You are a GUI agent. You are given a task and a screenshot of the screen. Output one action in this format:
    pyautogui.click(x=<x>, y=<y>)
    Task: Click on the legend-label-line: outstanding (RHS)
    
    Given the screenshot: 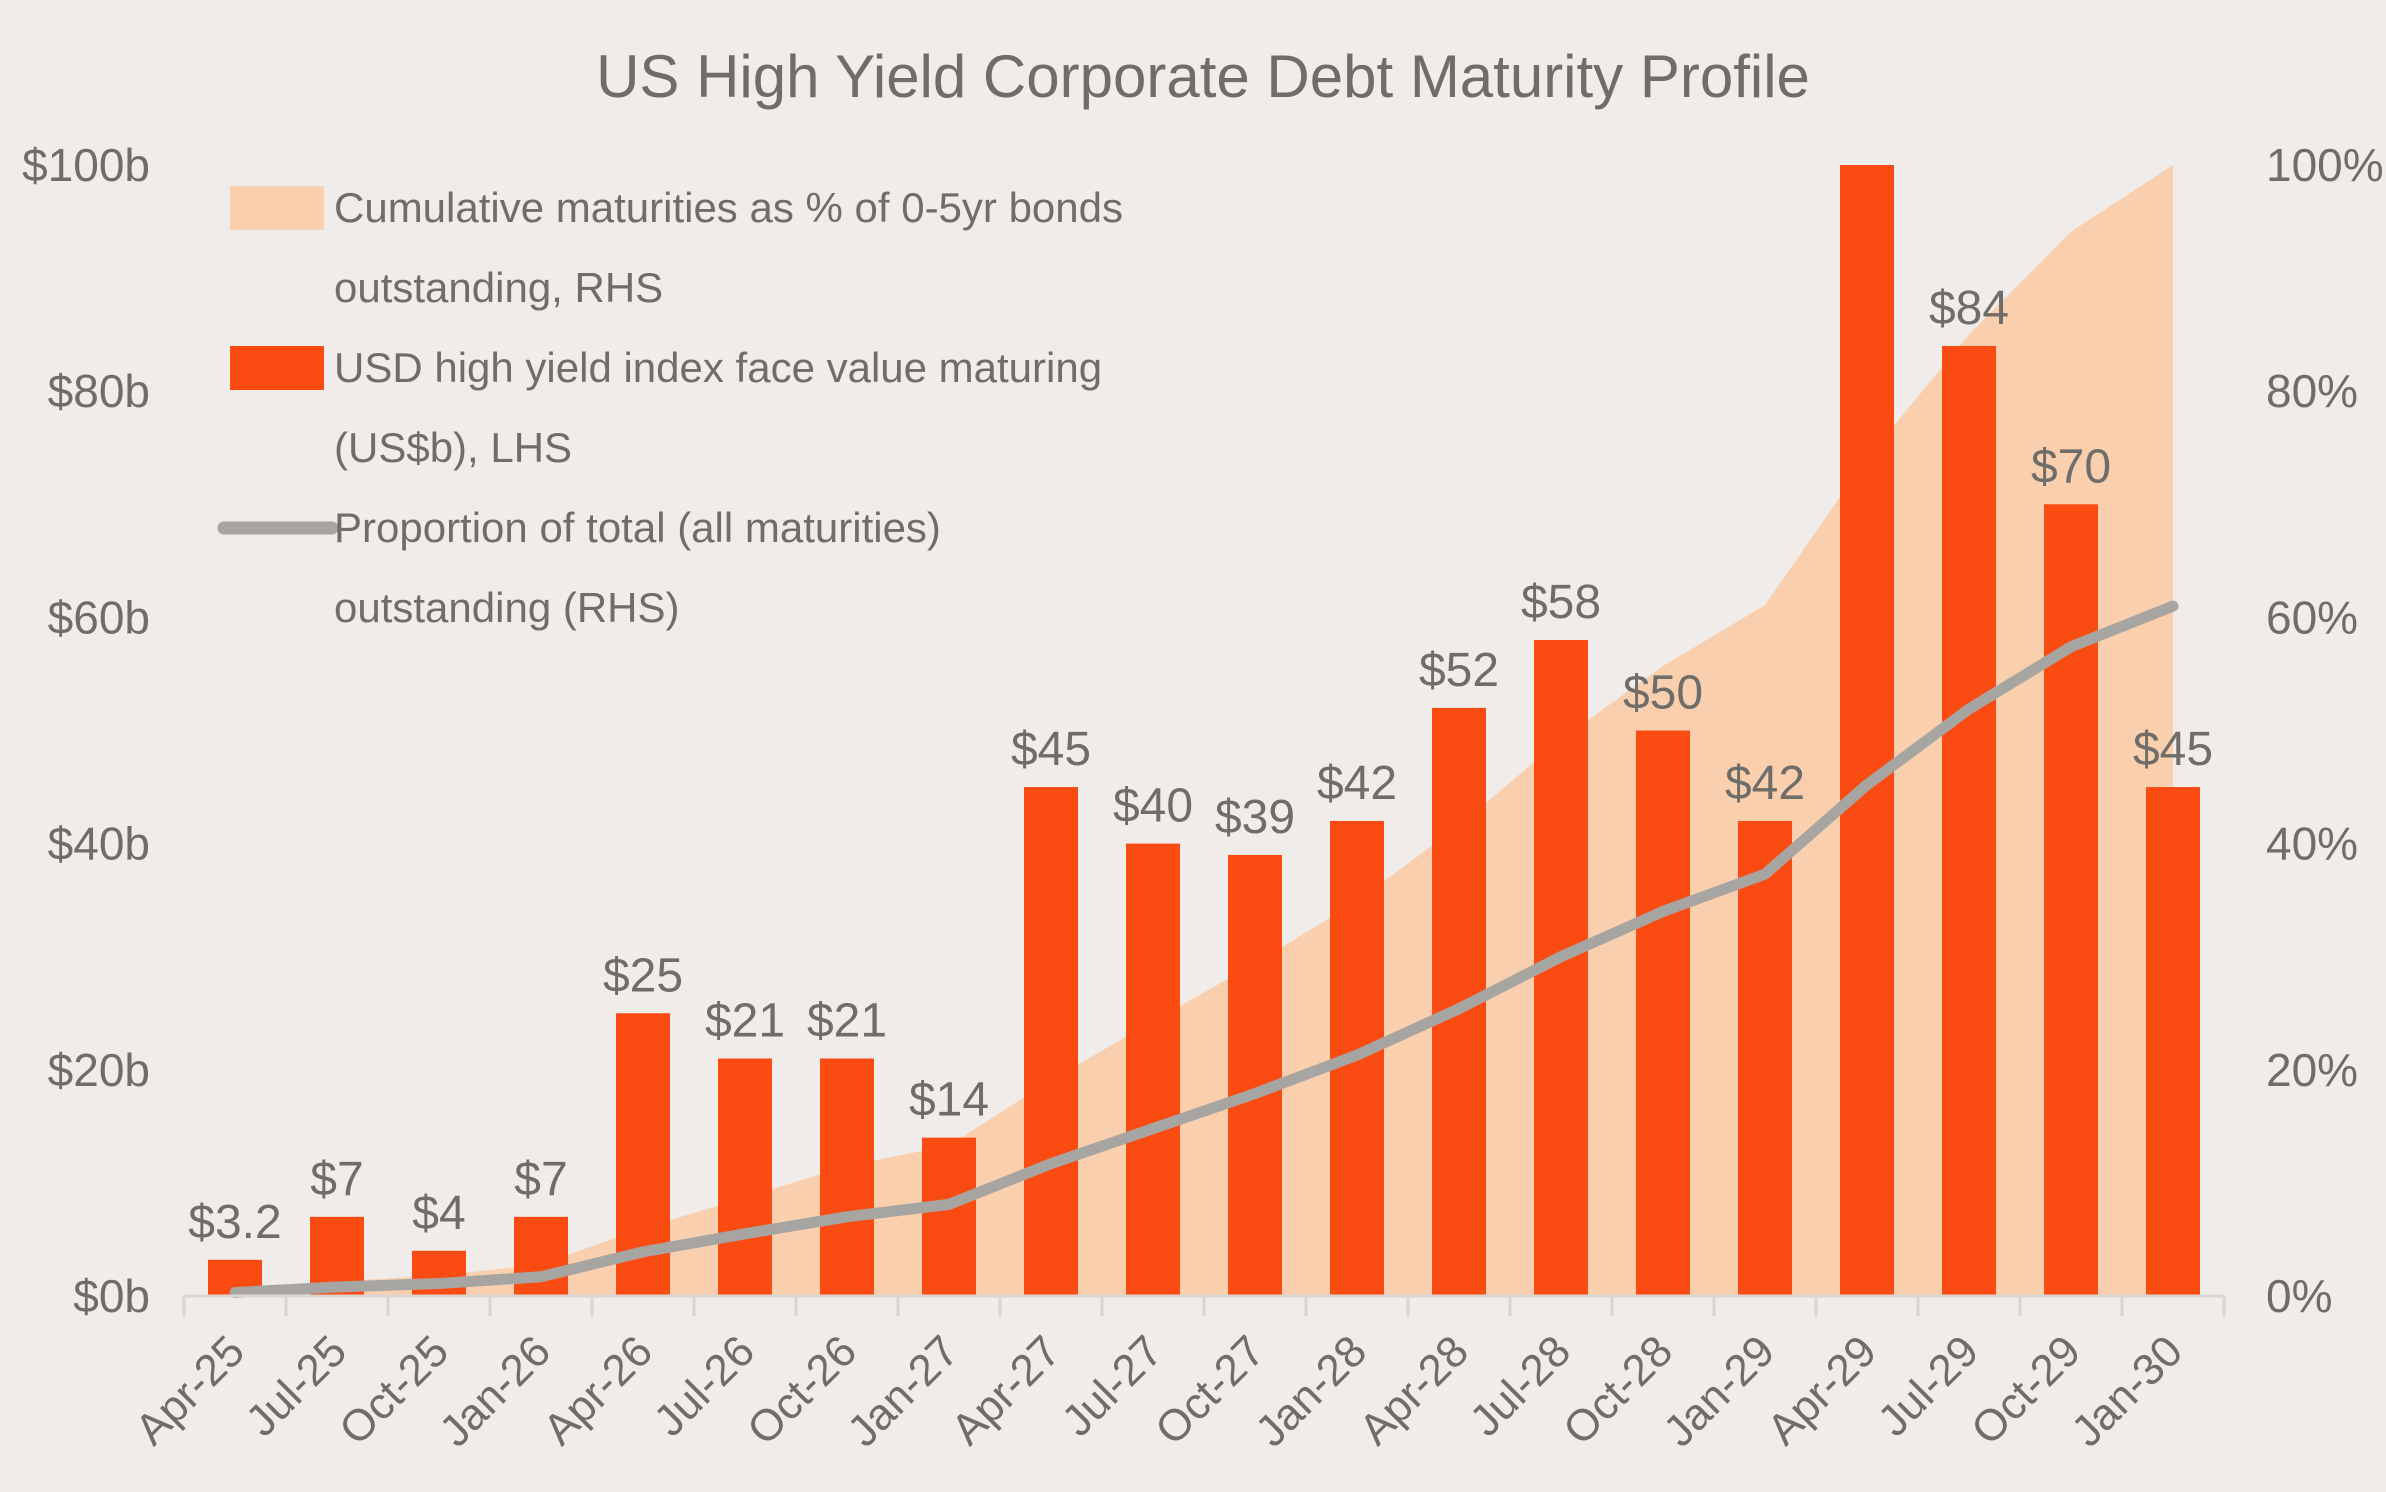 What is the action you would take?
    pyautogui.click(x=507, y=607)
    